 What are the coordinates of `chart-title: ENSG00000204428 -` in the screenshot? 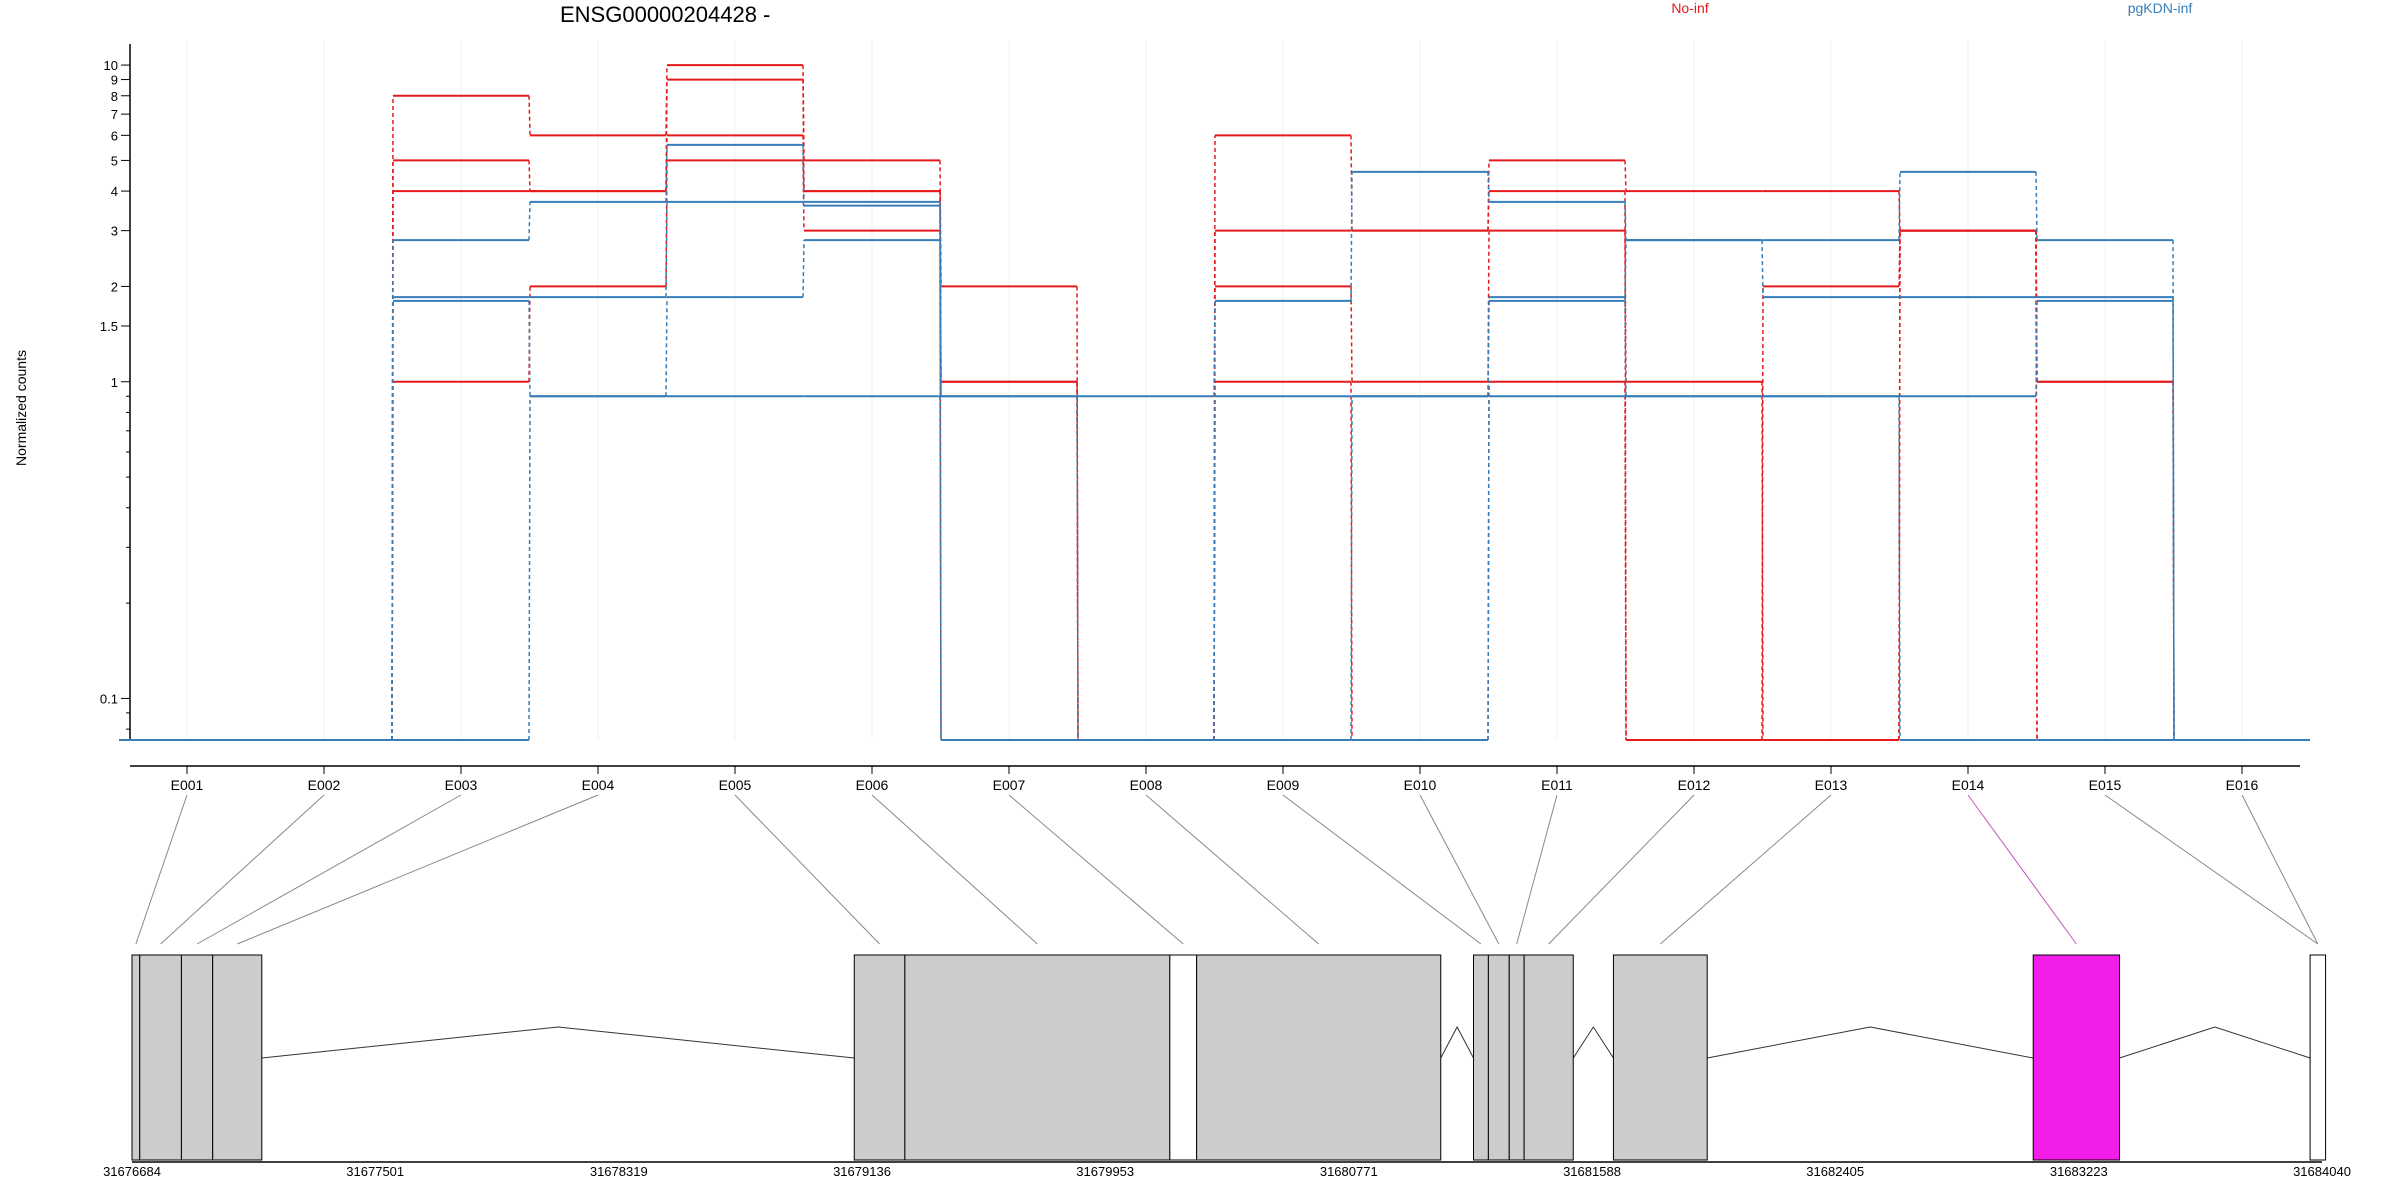 It's located at (665, 14).